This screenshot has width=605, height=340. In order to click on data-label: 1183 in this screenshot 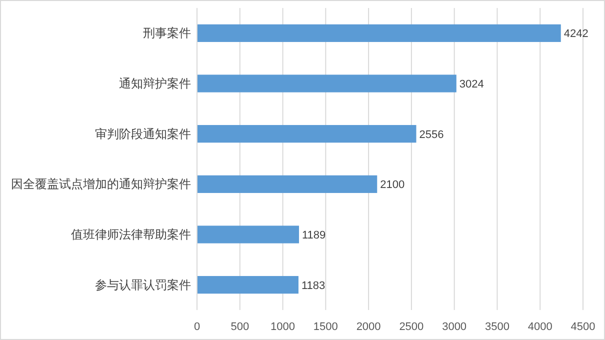, I will do `click(313, 286)`.